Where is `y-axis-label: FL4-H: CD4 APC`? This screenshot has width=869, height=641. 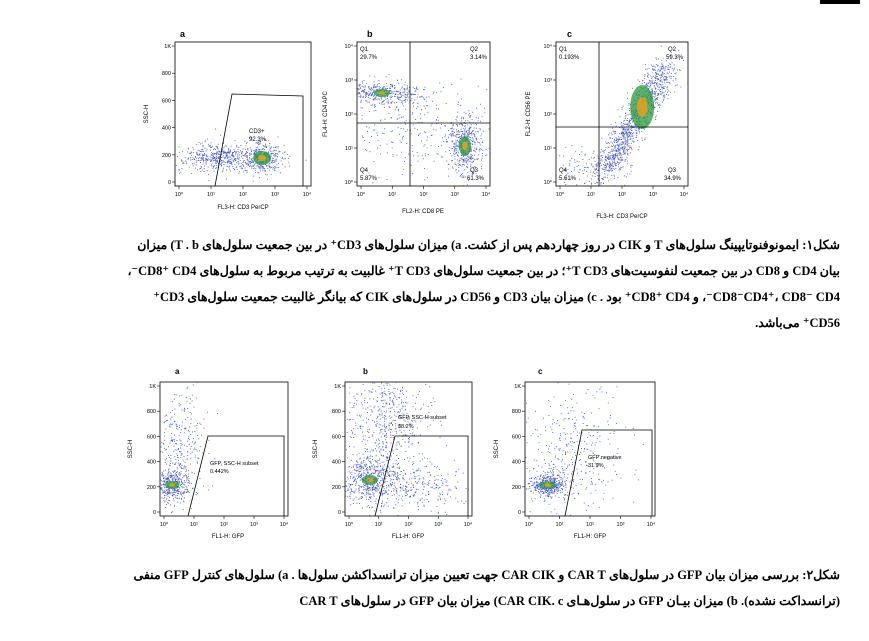 y-axis-label: FL4-H: CD4 APC is located at coordinates (326, 113).